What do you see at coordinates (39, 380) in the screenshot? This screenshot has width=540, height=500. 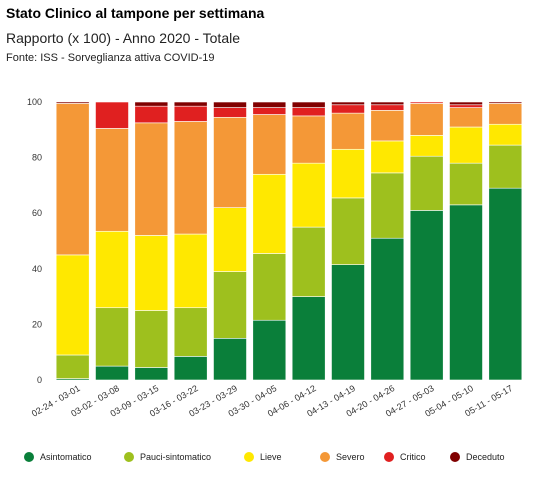 I see `y-tick-label: 0` at bounding box center [39, 380].